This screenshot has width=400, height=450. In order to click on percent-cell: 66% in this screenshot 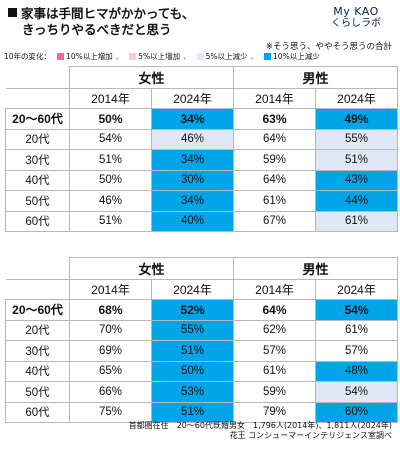, I will do `click(110, 392)`.